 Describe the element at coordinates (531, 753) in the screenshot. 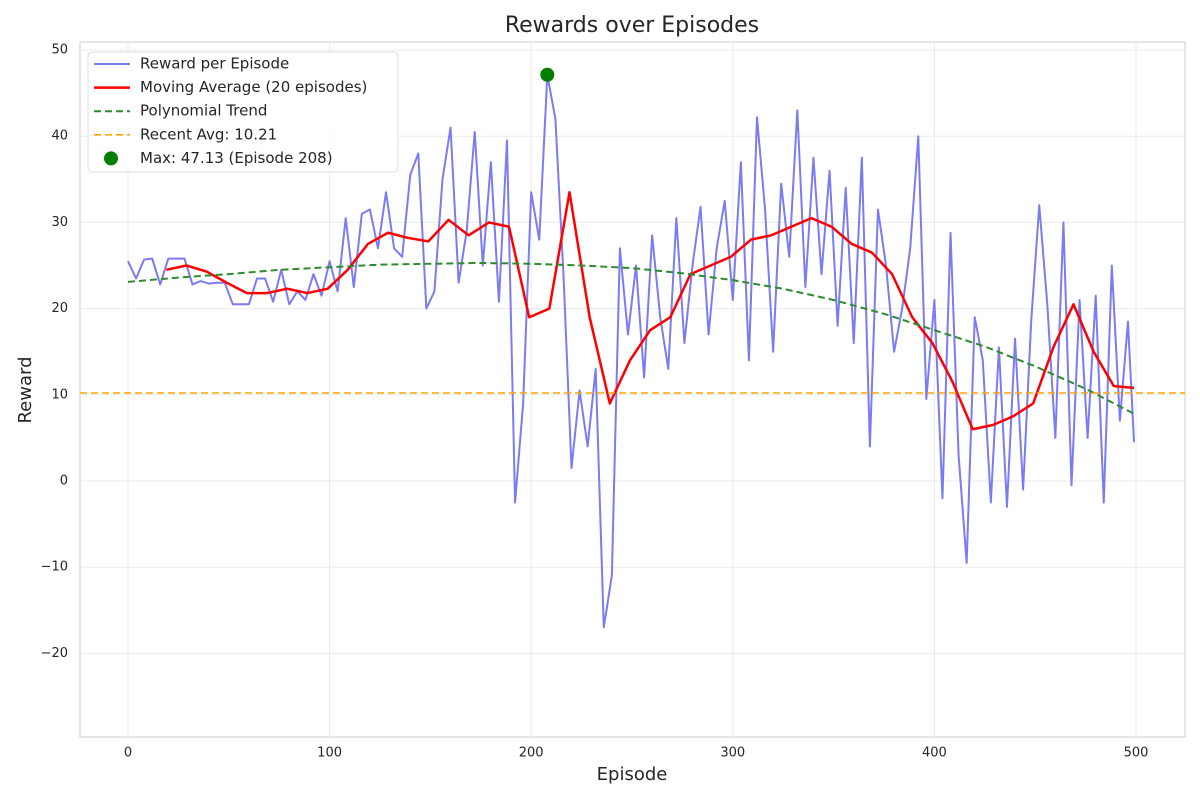

I see `x-tick-label: 200` at that location.